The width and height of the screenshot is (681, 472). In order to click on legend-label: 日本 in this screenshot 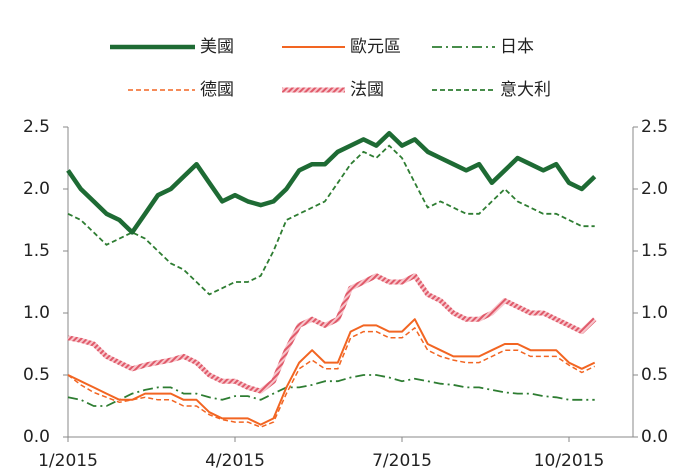, I will do `click(517, 47)`.